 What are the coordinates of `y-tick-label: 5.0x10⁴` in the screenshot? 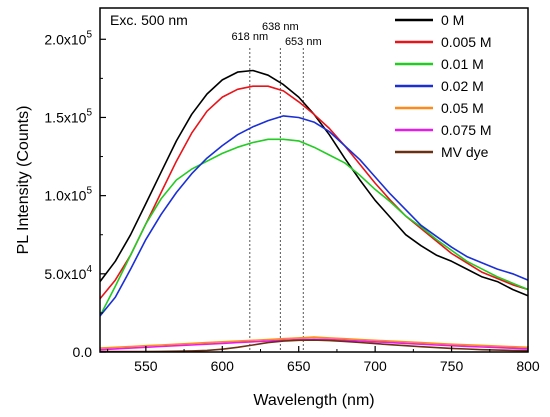 It's located at (68, 273).